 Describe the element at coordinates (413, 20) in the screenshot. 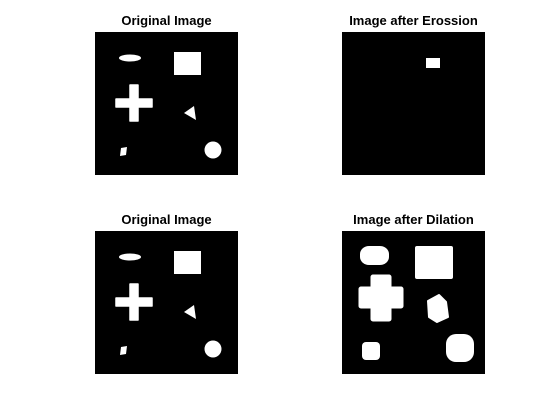

I see `panel-title: Image after Erossion` at that location.